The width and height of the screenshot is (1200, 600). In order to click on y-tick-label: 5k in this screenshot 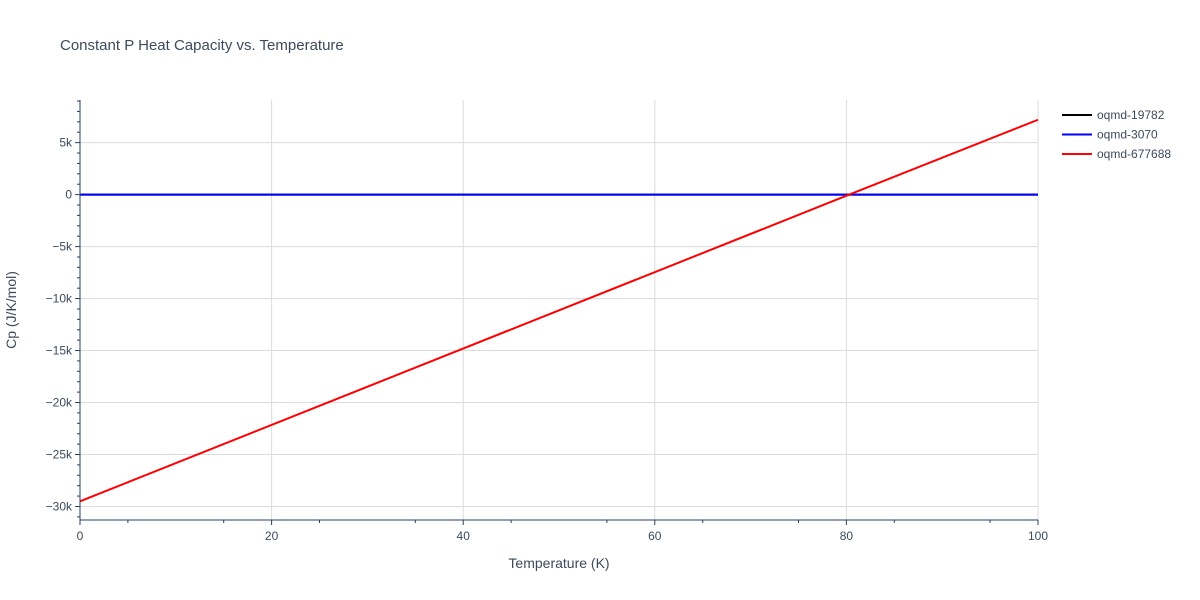, I will do `click(66, 143)`.